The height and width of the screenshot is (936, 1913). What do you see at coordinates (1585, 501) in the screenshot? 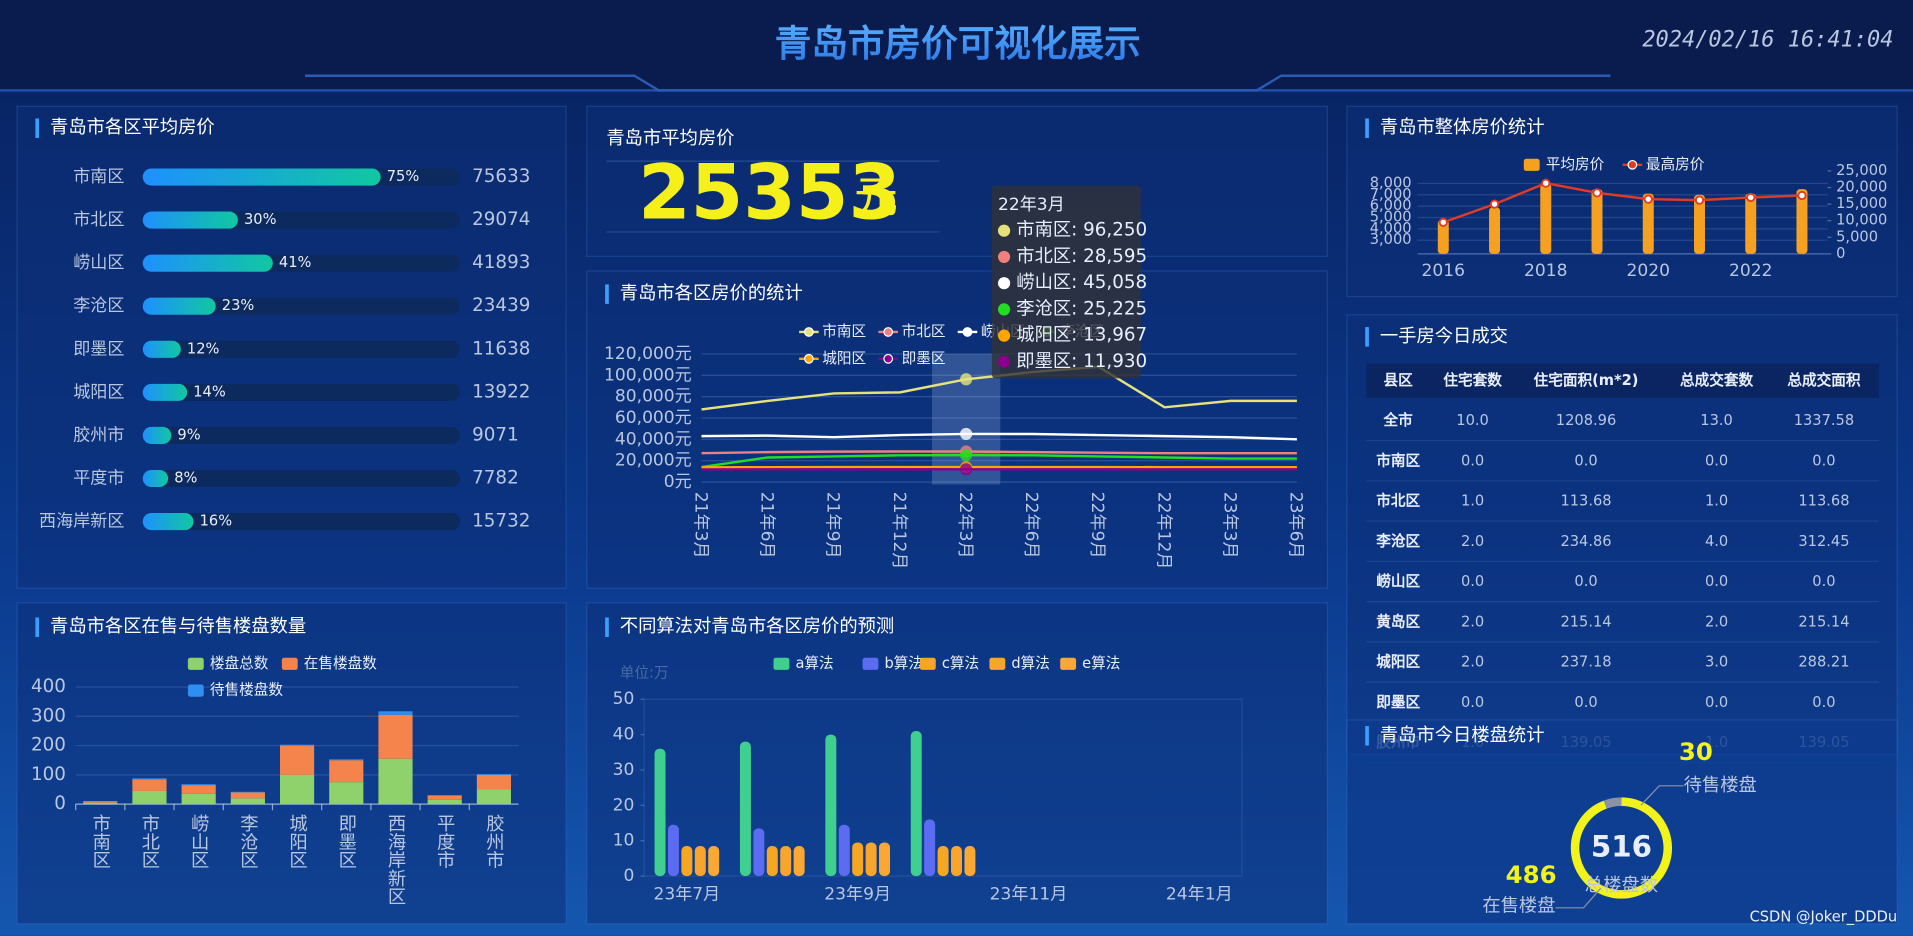
I see `table-cell: 113.68` at bounding box center [1585, 501].